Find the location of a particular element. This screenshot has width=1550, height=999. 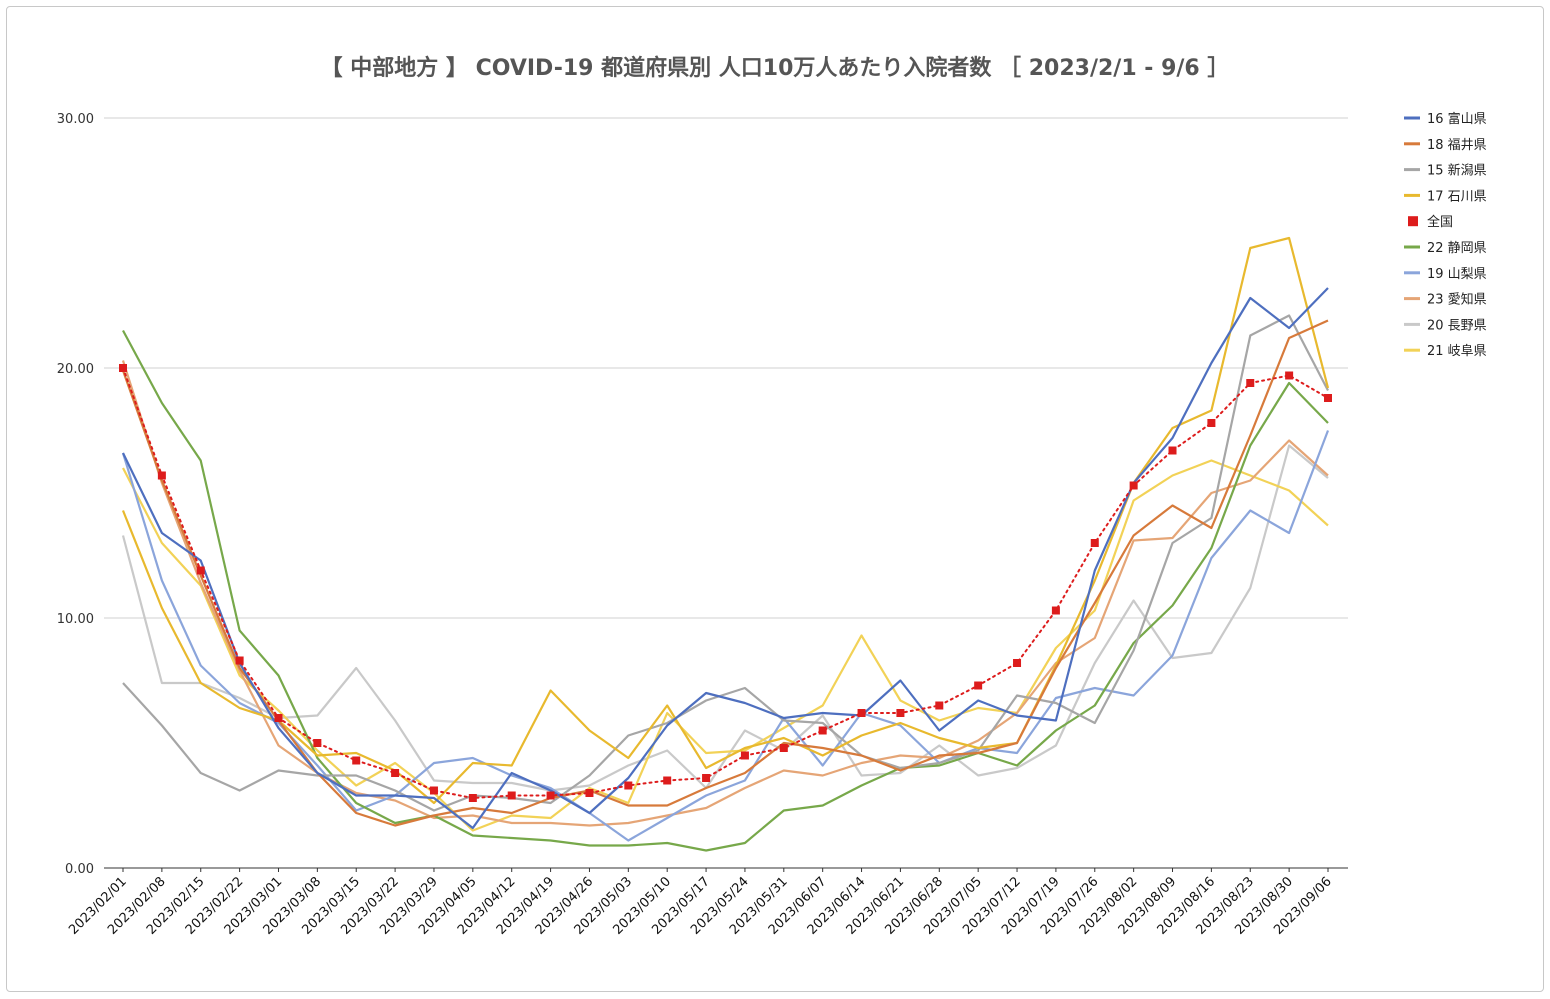

legend-label: 15 新潟県 is located at coordinates (1457, 171).